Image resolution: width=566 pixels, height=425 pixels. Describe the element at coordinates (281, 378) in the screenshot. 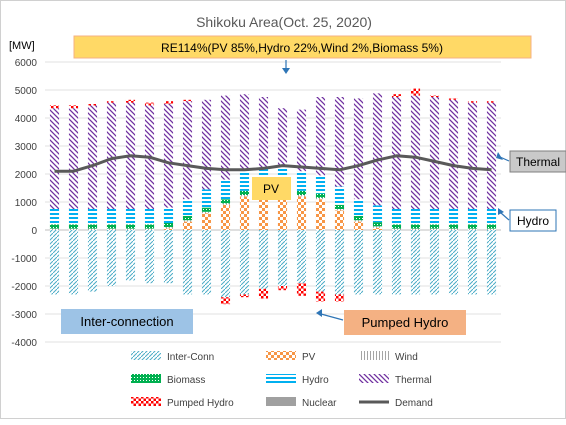

I see `legend-swatch-hydro` at that location.